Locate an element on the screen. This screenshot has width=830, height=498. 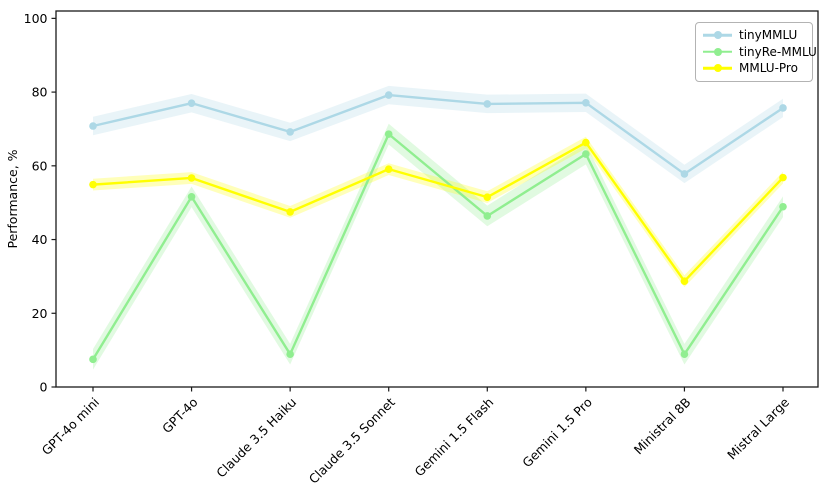
series-tinymmlu is located at coordinates (438, 134).